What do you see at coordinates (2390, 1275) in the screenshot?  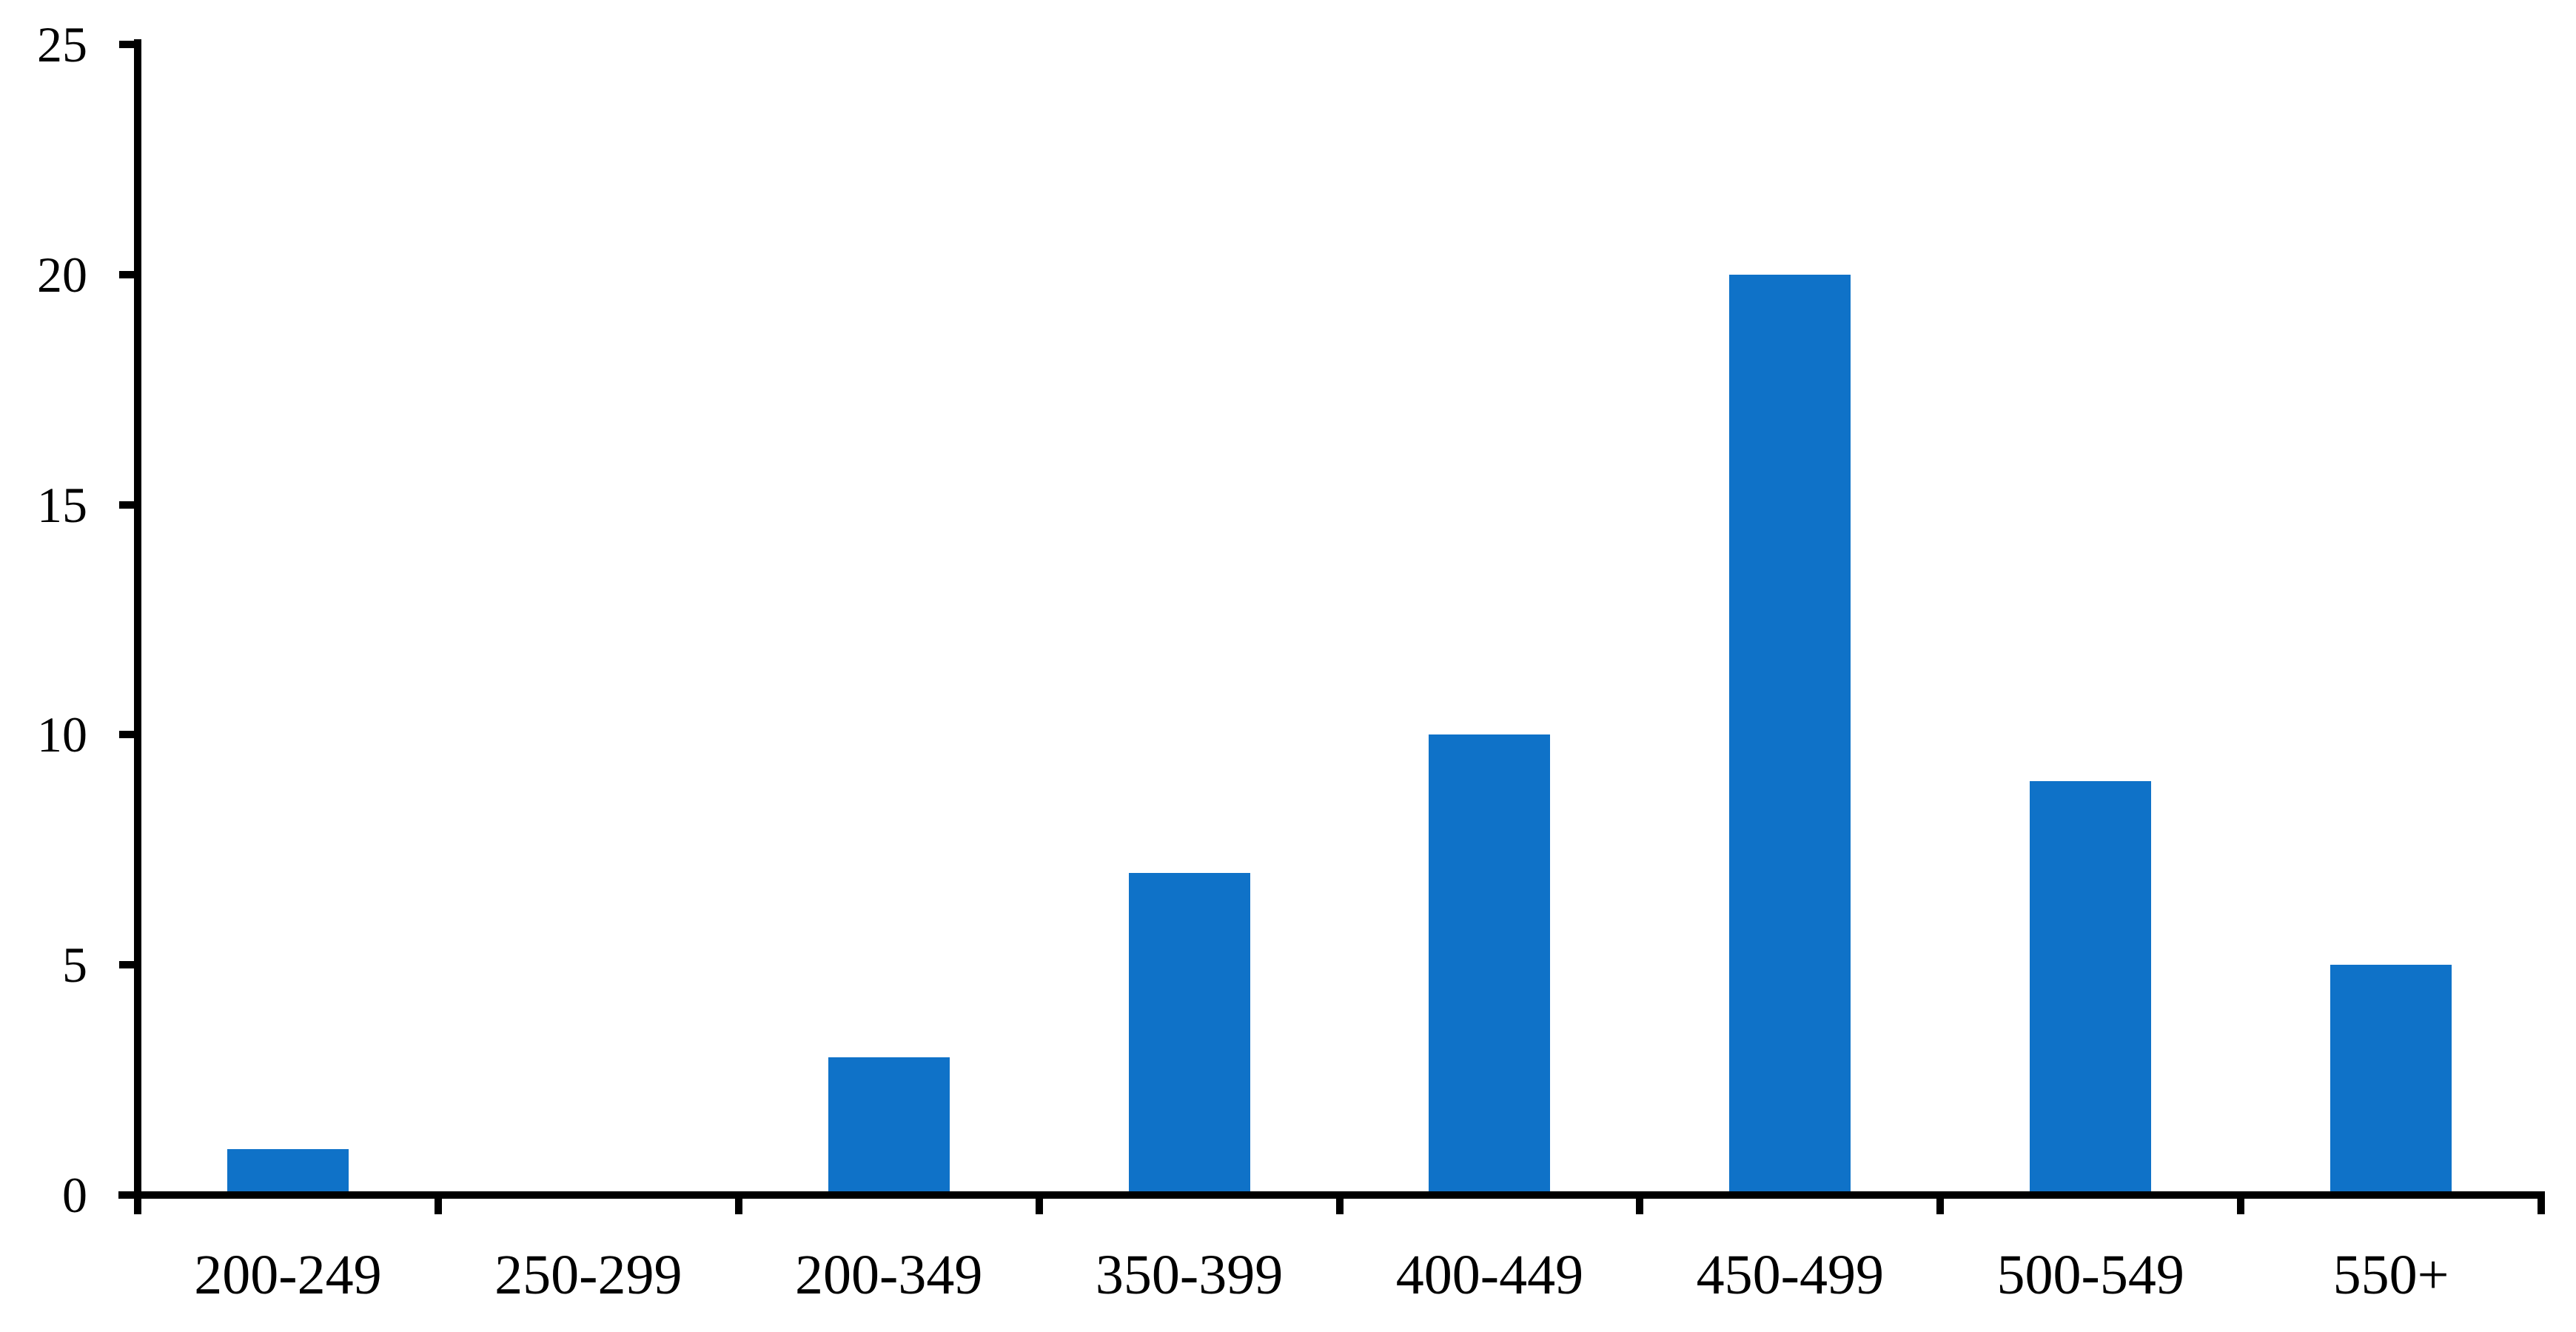 I see `x-tick-label: 550+` at bounding box center [2390, 1275].